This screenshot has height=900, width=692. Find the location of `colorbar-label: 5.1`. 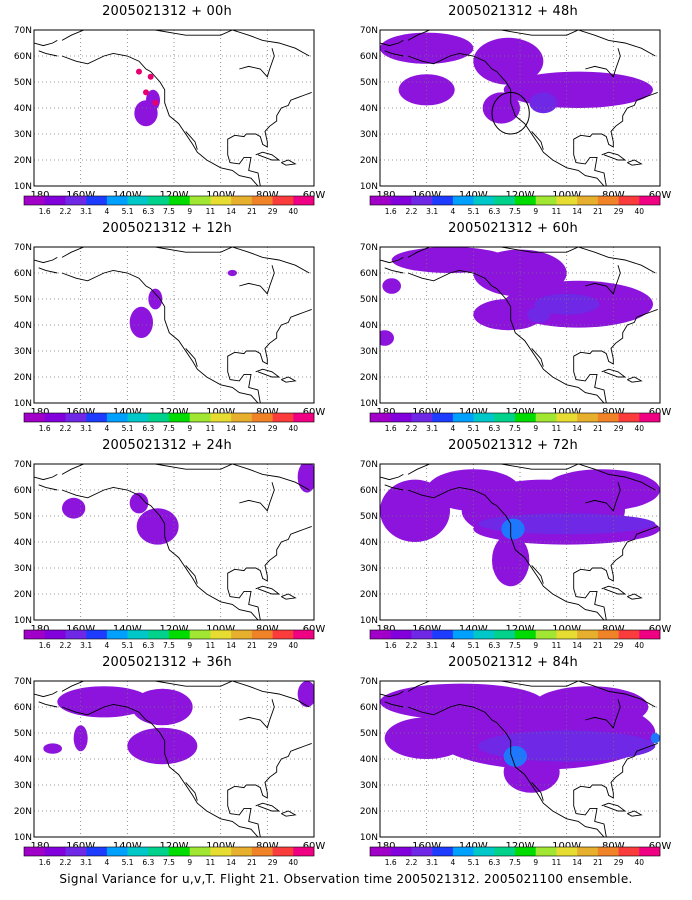

colorbar-label: 5.1 is located at coordinates (474, 211).